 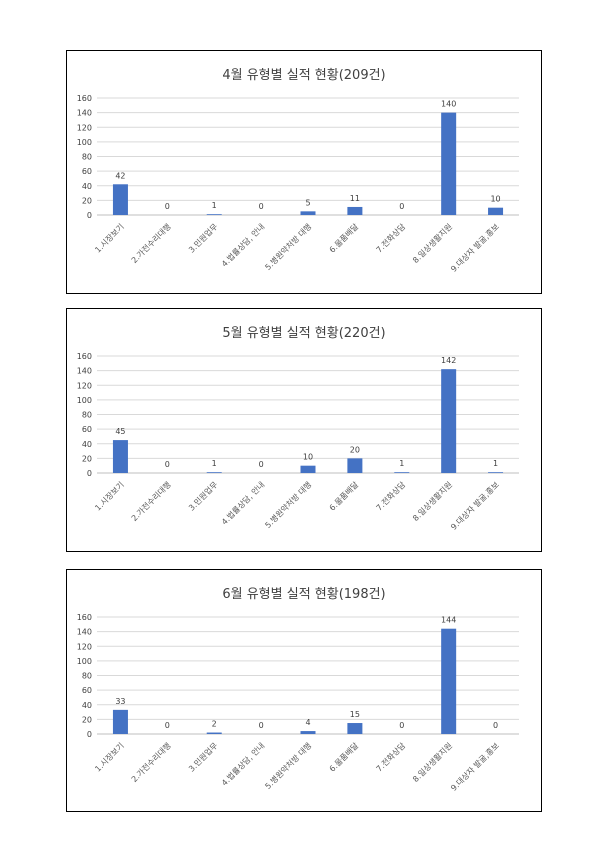 What do you see at coordinates (304, 333) in the screenshot?
I see `chart-title: 5월 유형별 실적 현황(220건)` at bounding box center [304, 333].